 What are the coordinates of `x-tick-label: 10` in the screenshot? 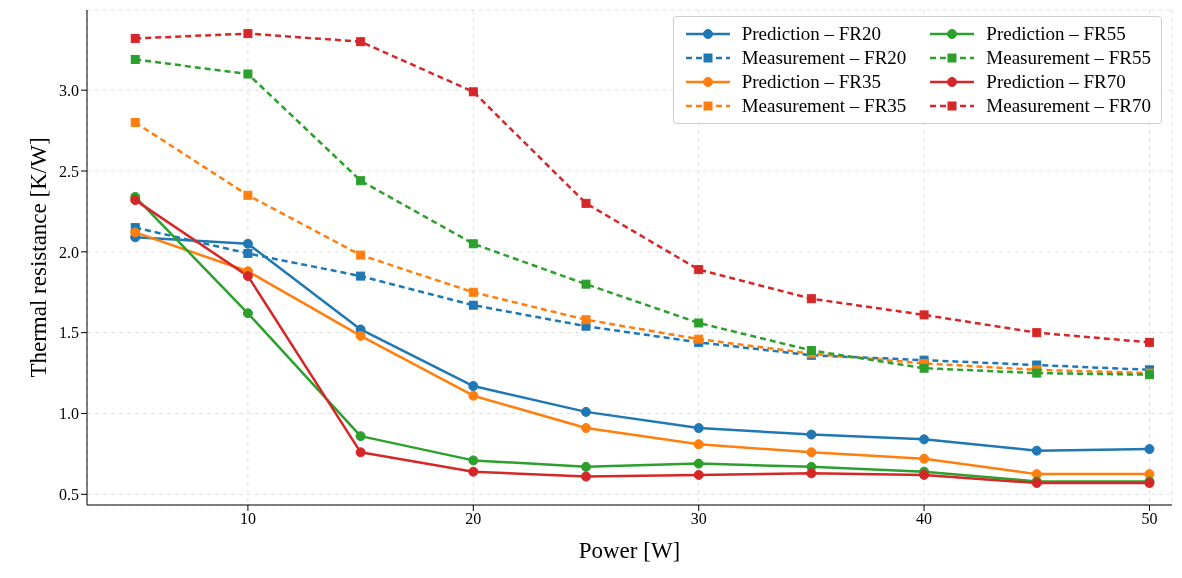 It's located at (247, 519).